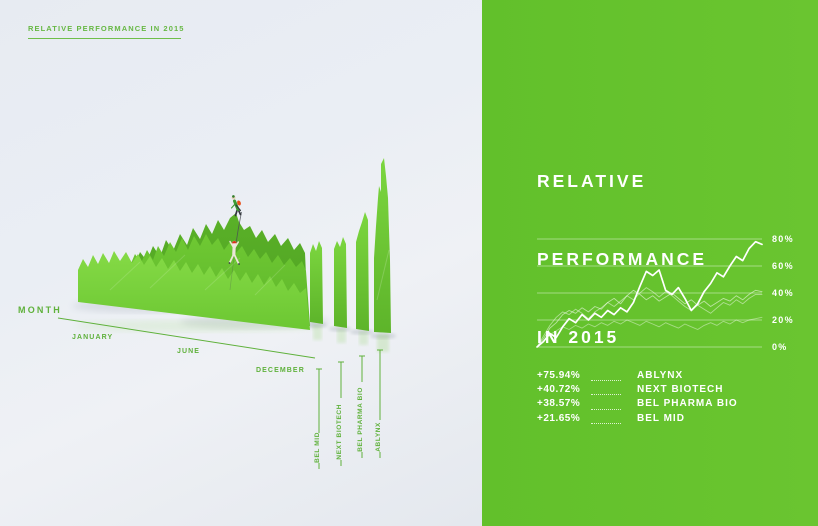 Image resolution: width=818 pixels, height=526 pixels. Describe the element at coordinates (783, 320) in the screenshot. I see `y-tick-20: 20%` at that location.